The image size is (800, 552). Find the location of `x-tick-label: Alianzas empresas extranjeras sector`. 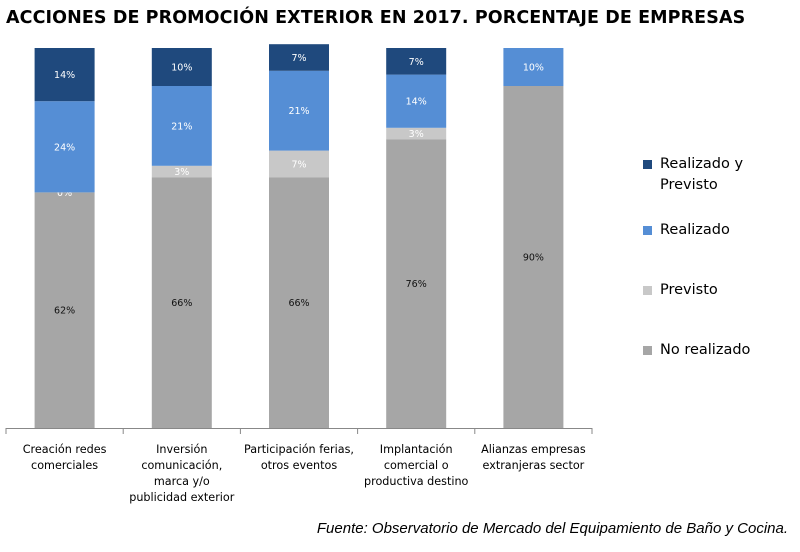

x-tick-label: Alianzas empresas extranjeras sector is located at coordinates (533, 457).